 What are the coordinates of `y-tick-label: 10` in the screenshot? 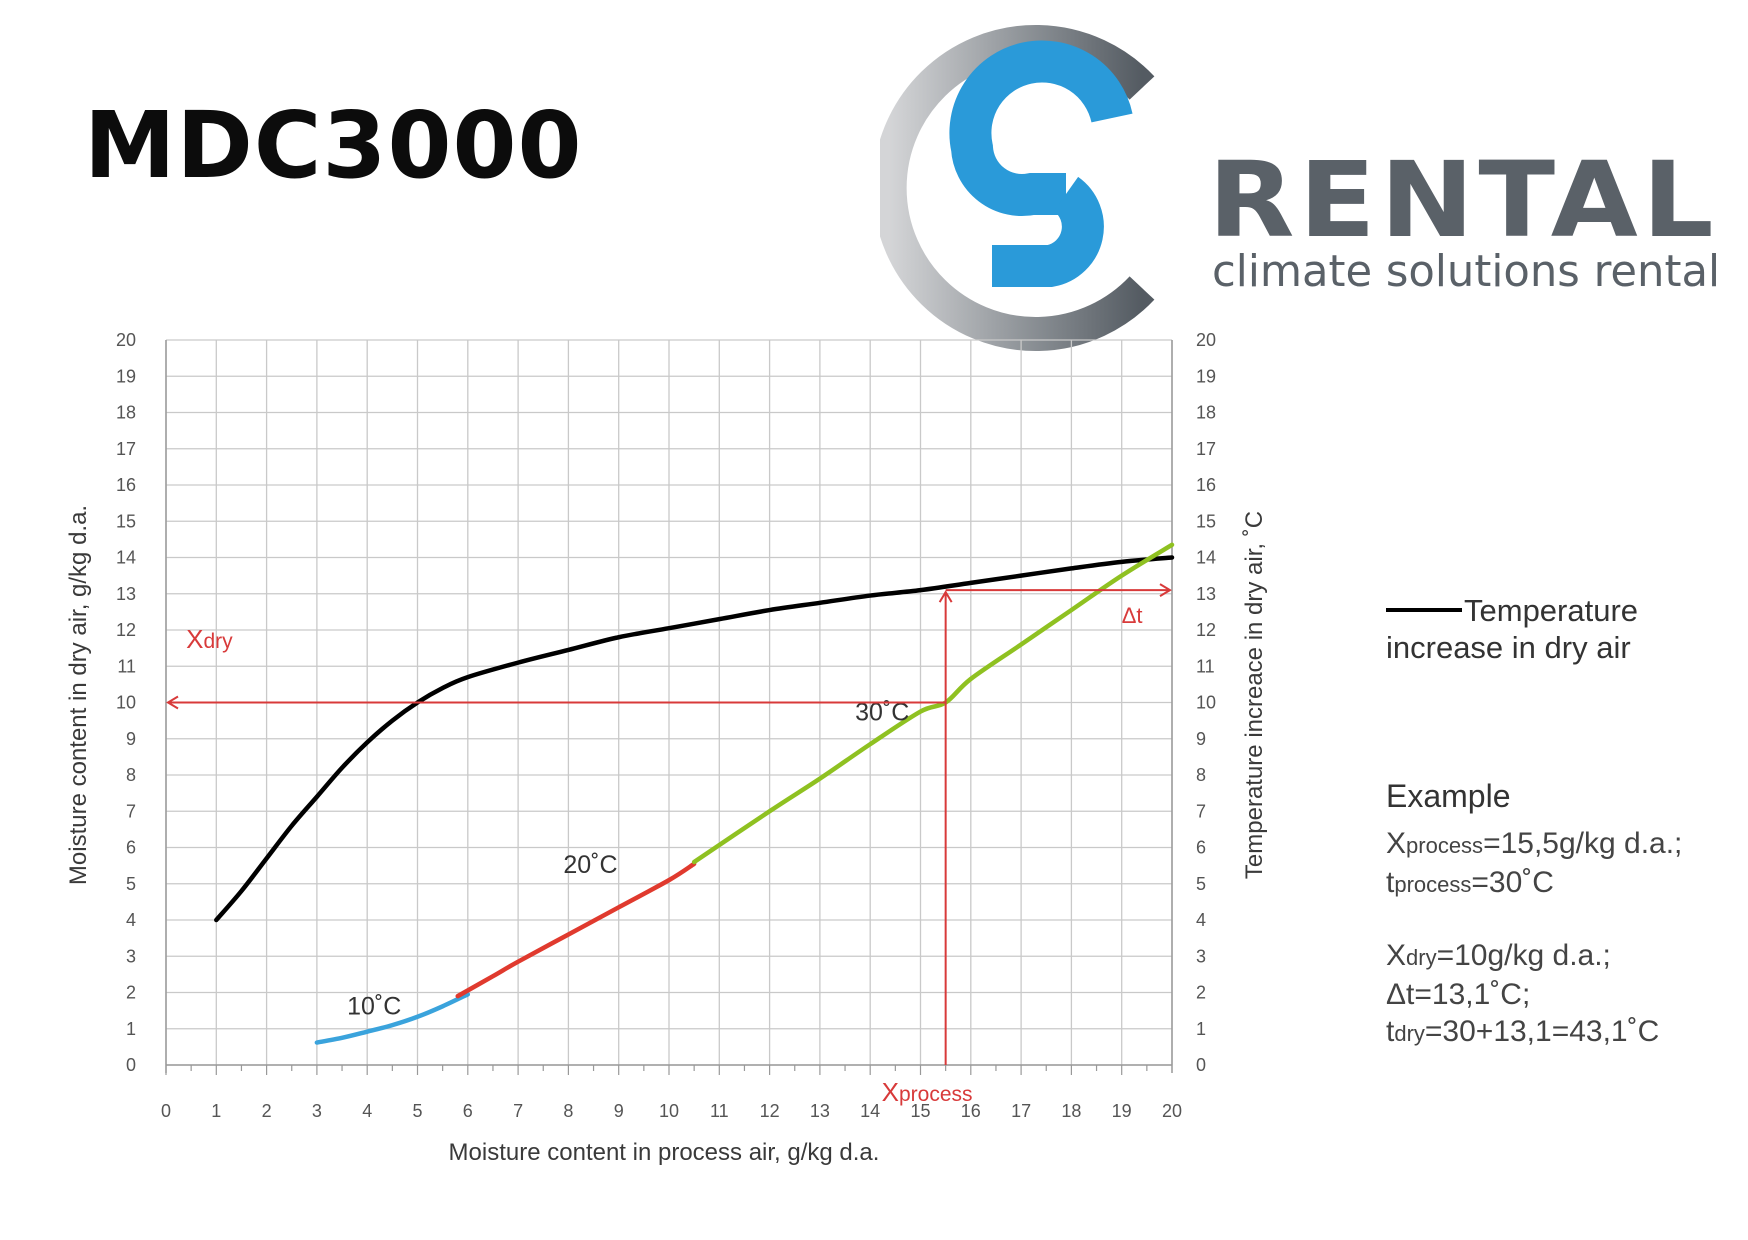 It's located at (126, 703).